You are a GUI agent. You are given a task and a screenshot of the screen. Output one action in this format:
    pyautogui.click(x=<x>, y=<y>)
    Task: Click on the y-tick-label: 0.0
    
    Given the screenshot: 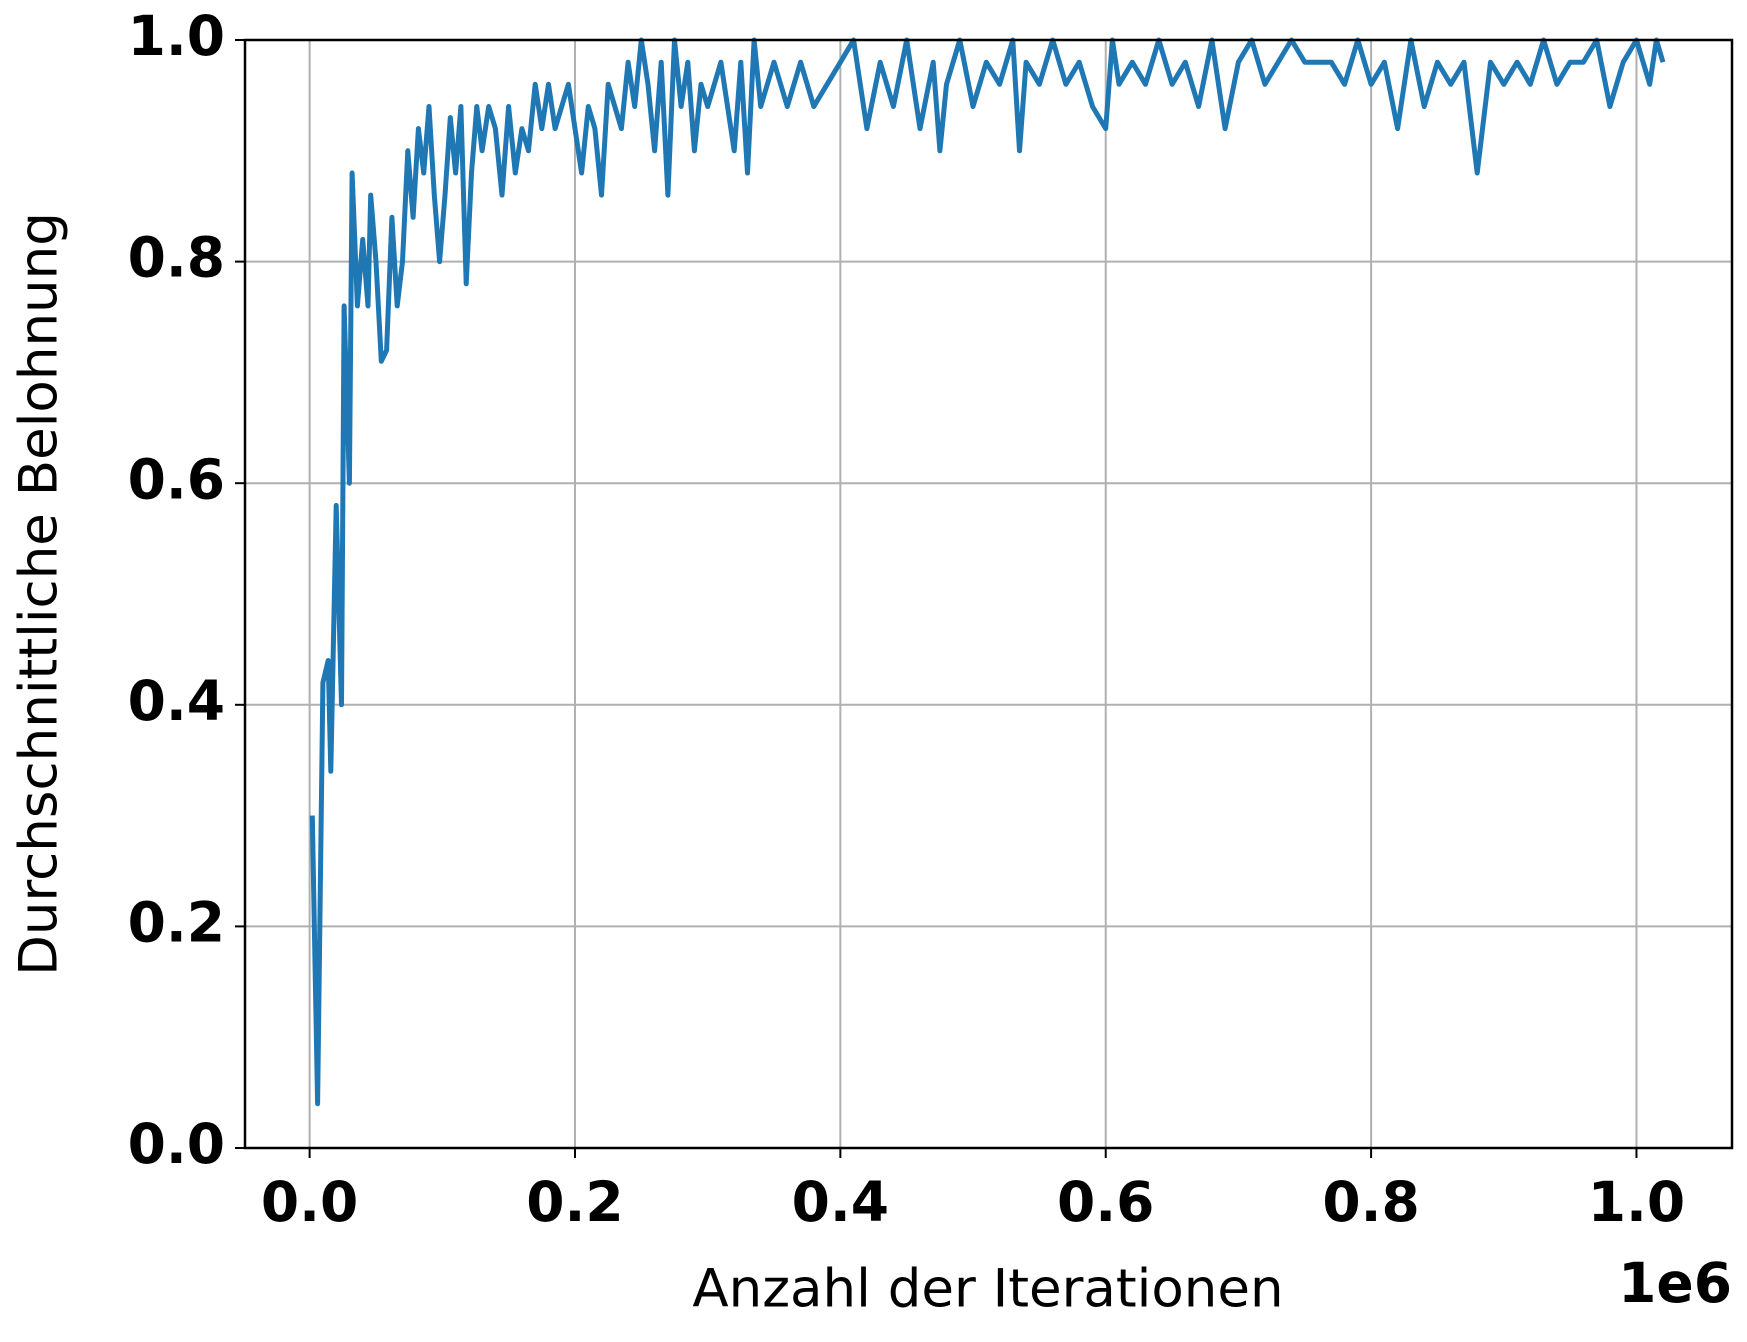 What is the action you would take?
    pyautogui.click(x=176, y=1144)
    